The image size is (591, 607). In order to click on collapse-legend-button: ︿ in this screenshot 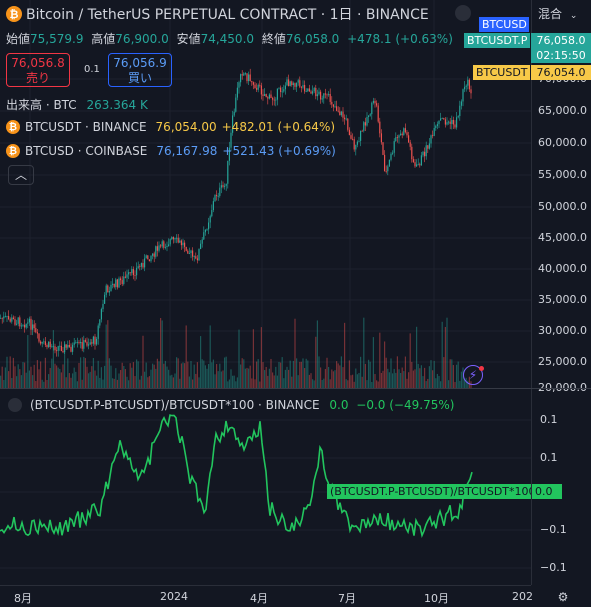, I will do `click(21, 175)`.